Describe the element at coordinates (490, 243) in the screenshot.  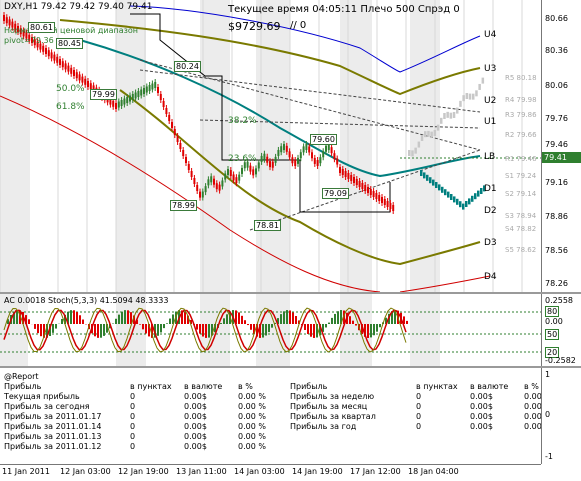
I see `pivot-level-label: D3` at that location.